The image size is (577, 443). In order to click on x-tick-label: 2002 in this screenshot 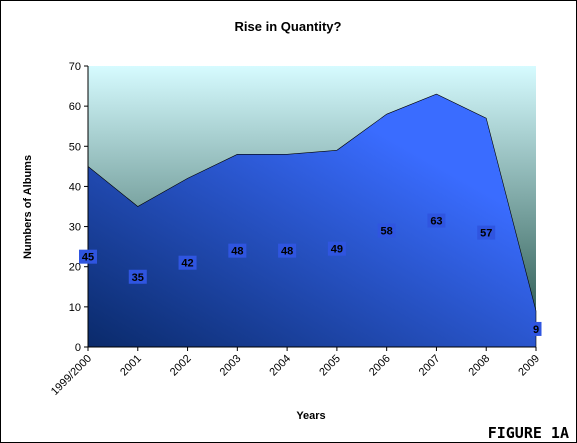, I will do `click(181, 366)`.